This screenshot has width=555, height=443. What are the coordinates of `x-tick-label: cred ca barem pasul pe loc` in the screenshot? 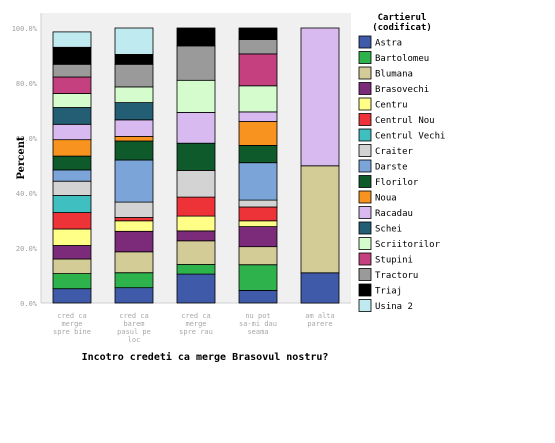 It's located at (134, 328).